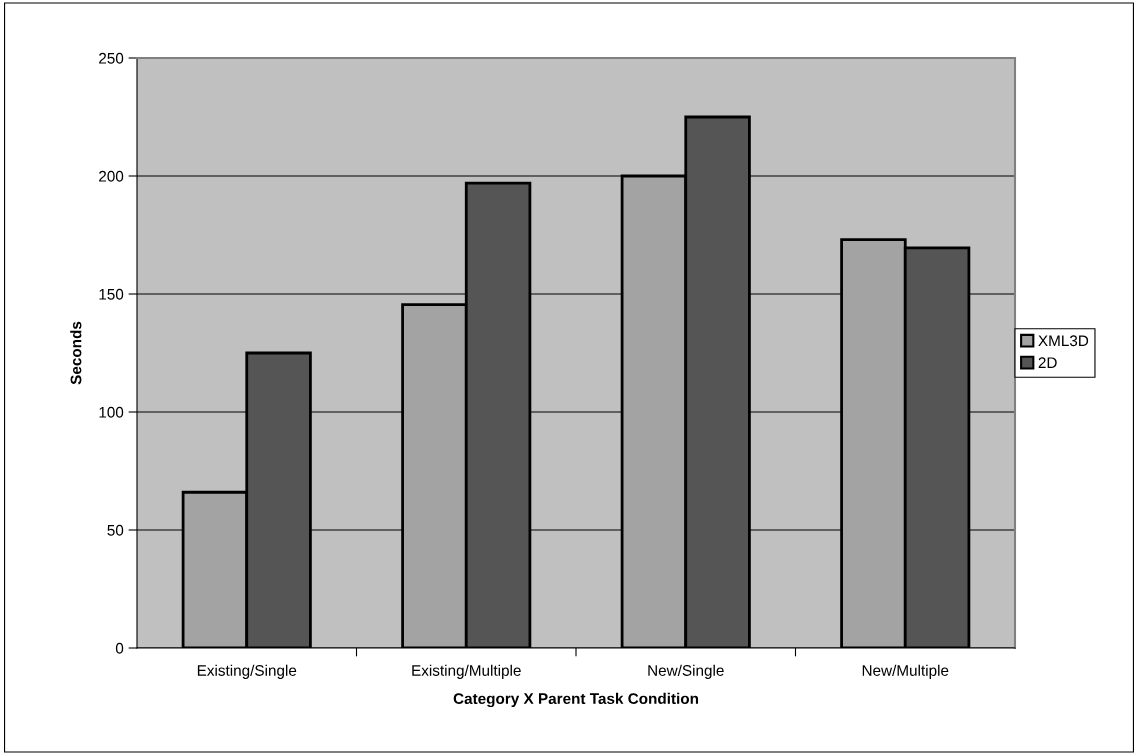 This screenshot has height=755, width=1138. Describe the element at coordinates (111, 176) in the screenshot. I see `y-tick-label: 200` at that location.